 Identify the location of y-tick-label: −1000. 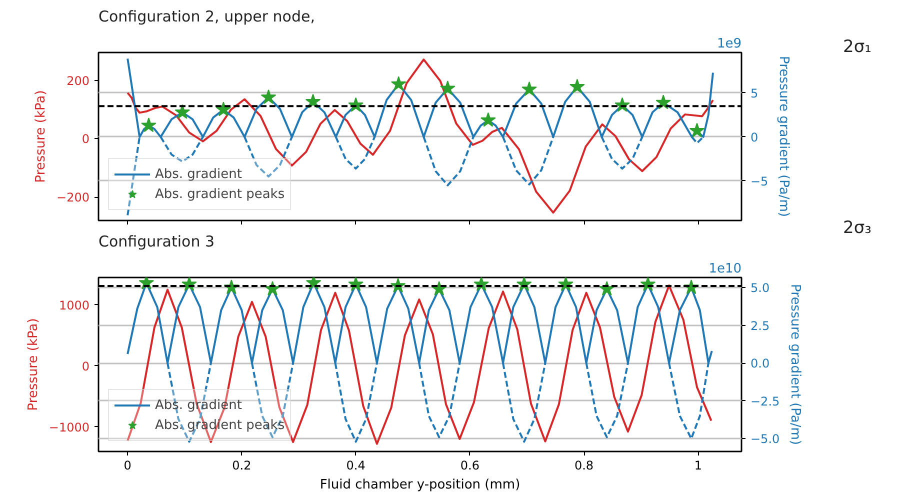
(69, 427).